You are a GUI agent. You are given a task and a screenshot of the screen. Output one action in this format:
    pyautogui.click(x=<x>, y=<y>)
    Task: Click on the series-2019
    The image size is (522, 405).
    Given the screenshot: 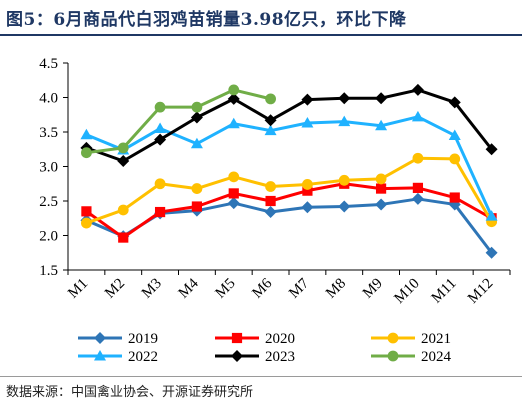 What is the action you would take?
    pyautogui.click(x=289, y=225)
    